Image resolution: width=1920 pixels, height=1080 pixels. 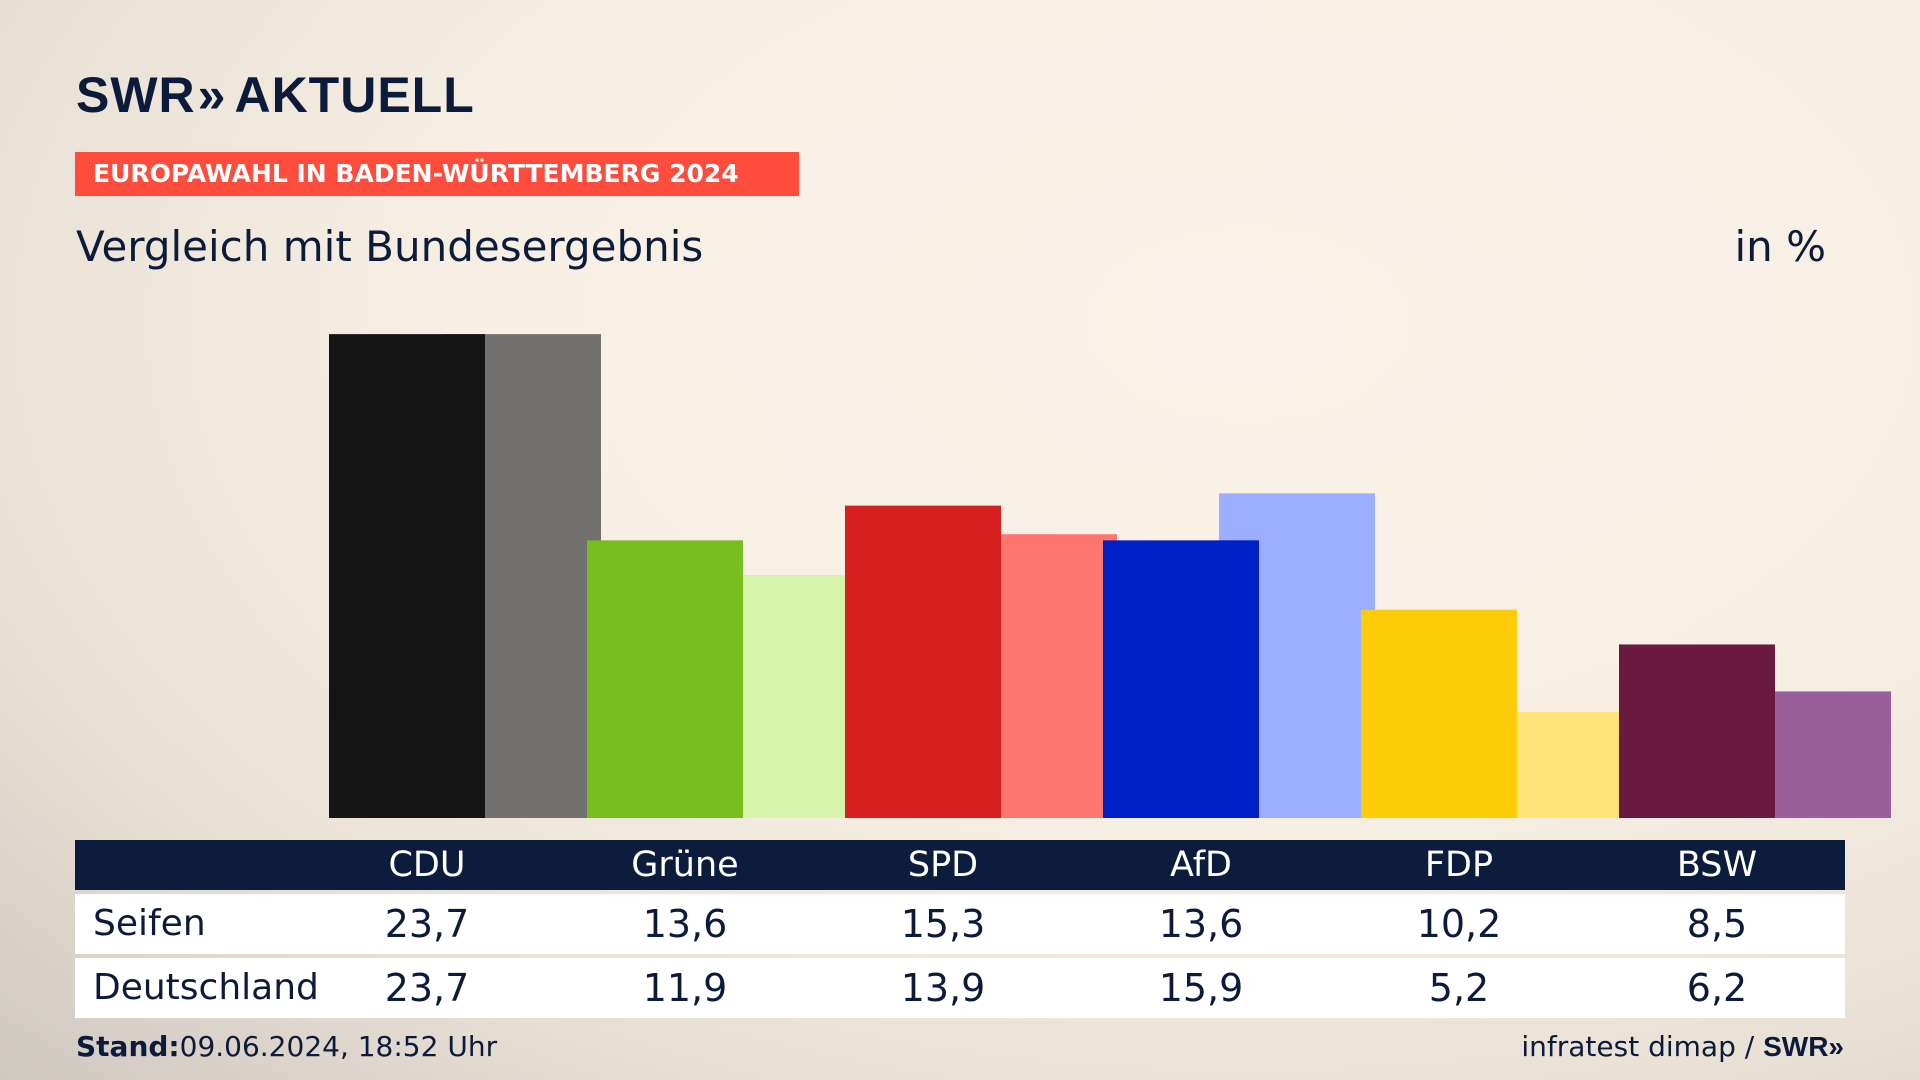 I want to click on value-deutschland-cdu: 23,7, so click(x=427, y=988).